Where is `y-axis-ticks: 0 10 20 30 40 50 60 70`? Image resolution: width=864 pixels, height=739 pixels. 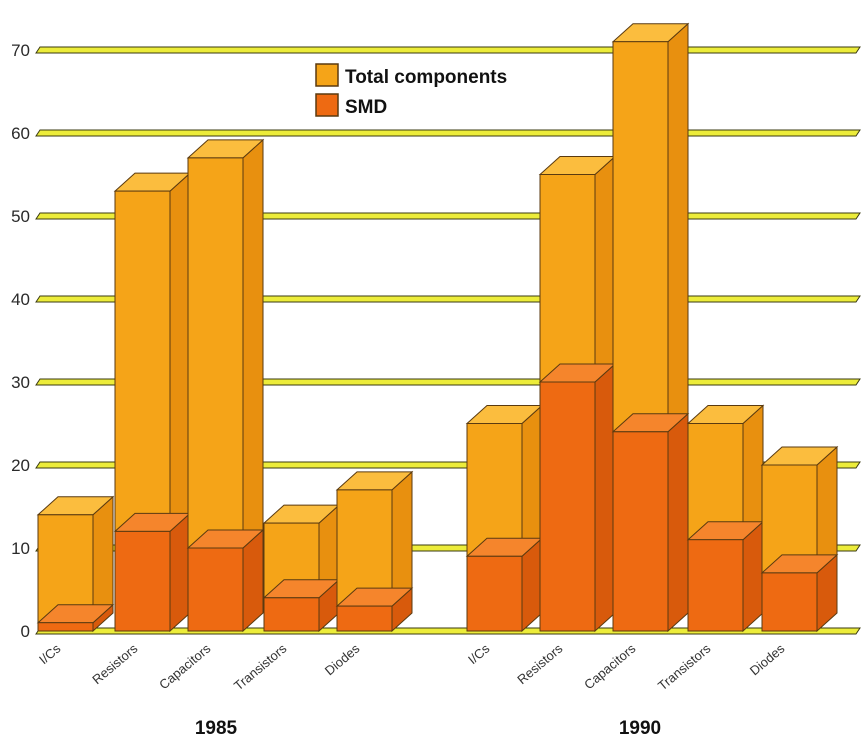
y-axis-ticks: 0 10 20 30 40 50 60 70 is located at coordinates (20, 341).